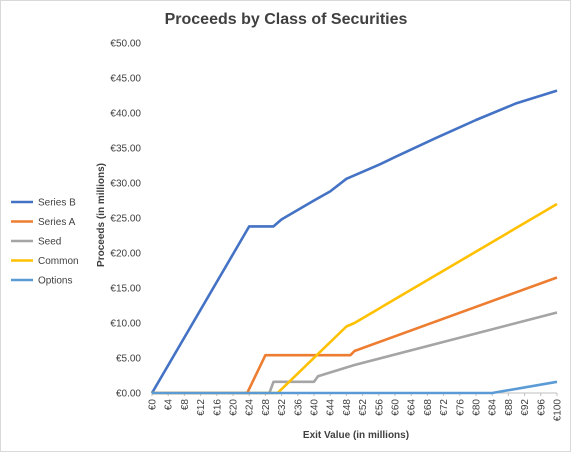 The image size is (571, 456). I want to click on x-tick-label: €8, so click(185, 405).